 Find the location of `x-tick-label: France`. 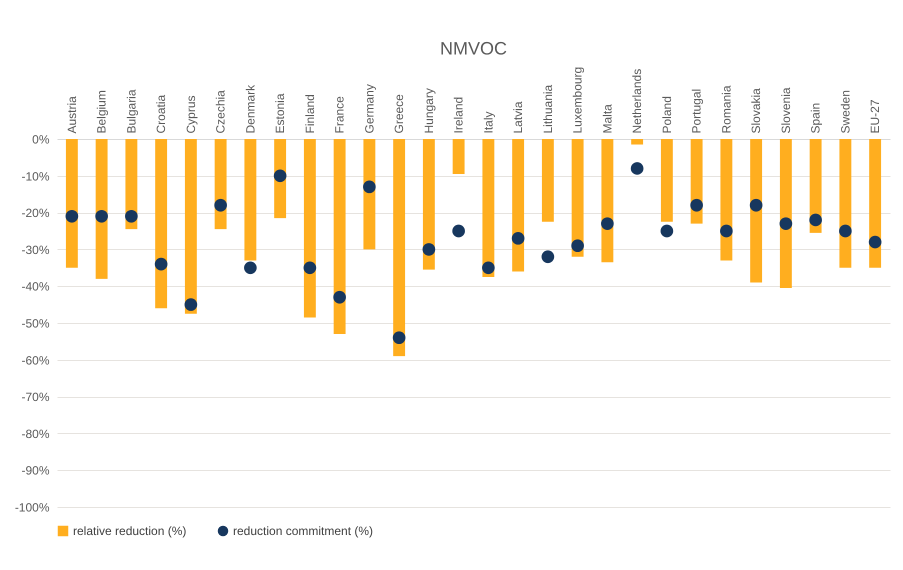

x-tick-label: France is located at coordinates (339, 115).